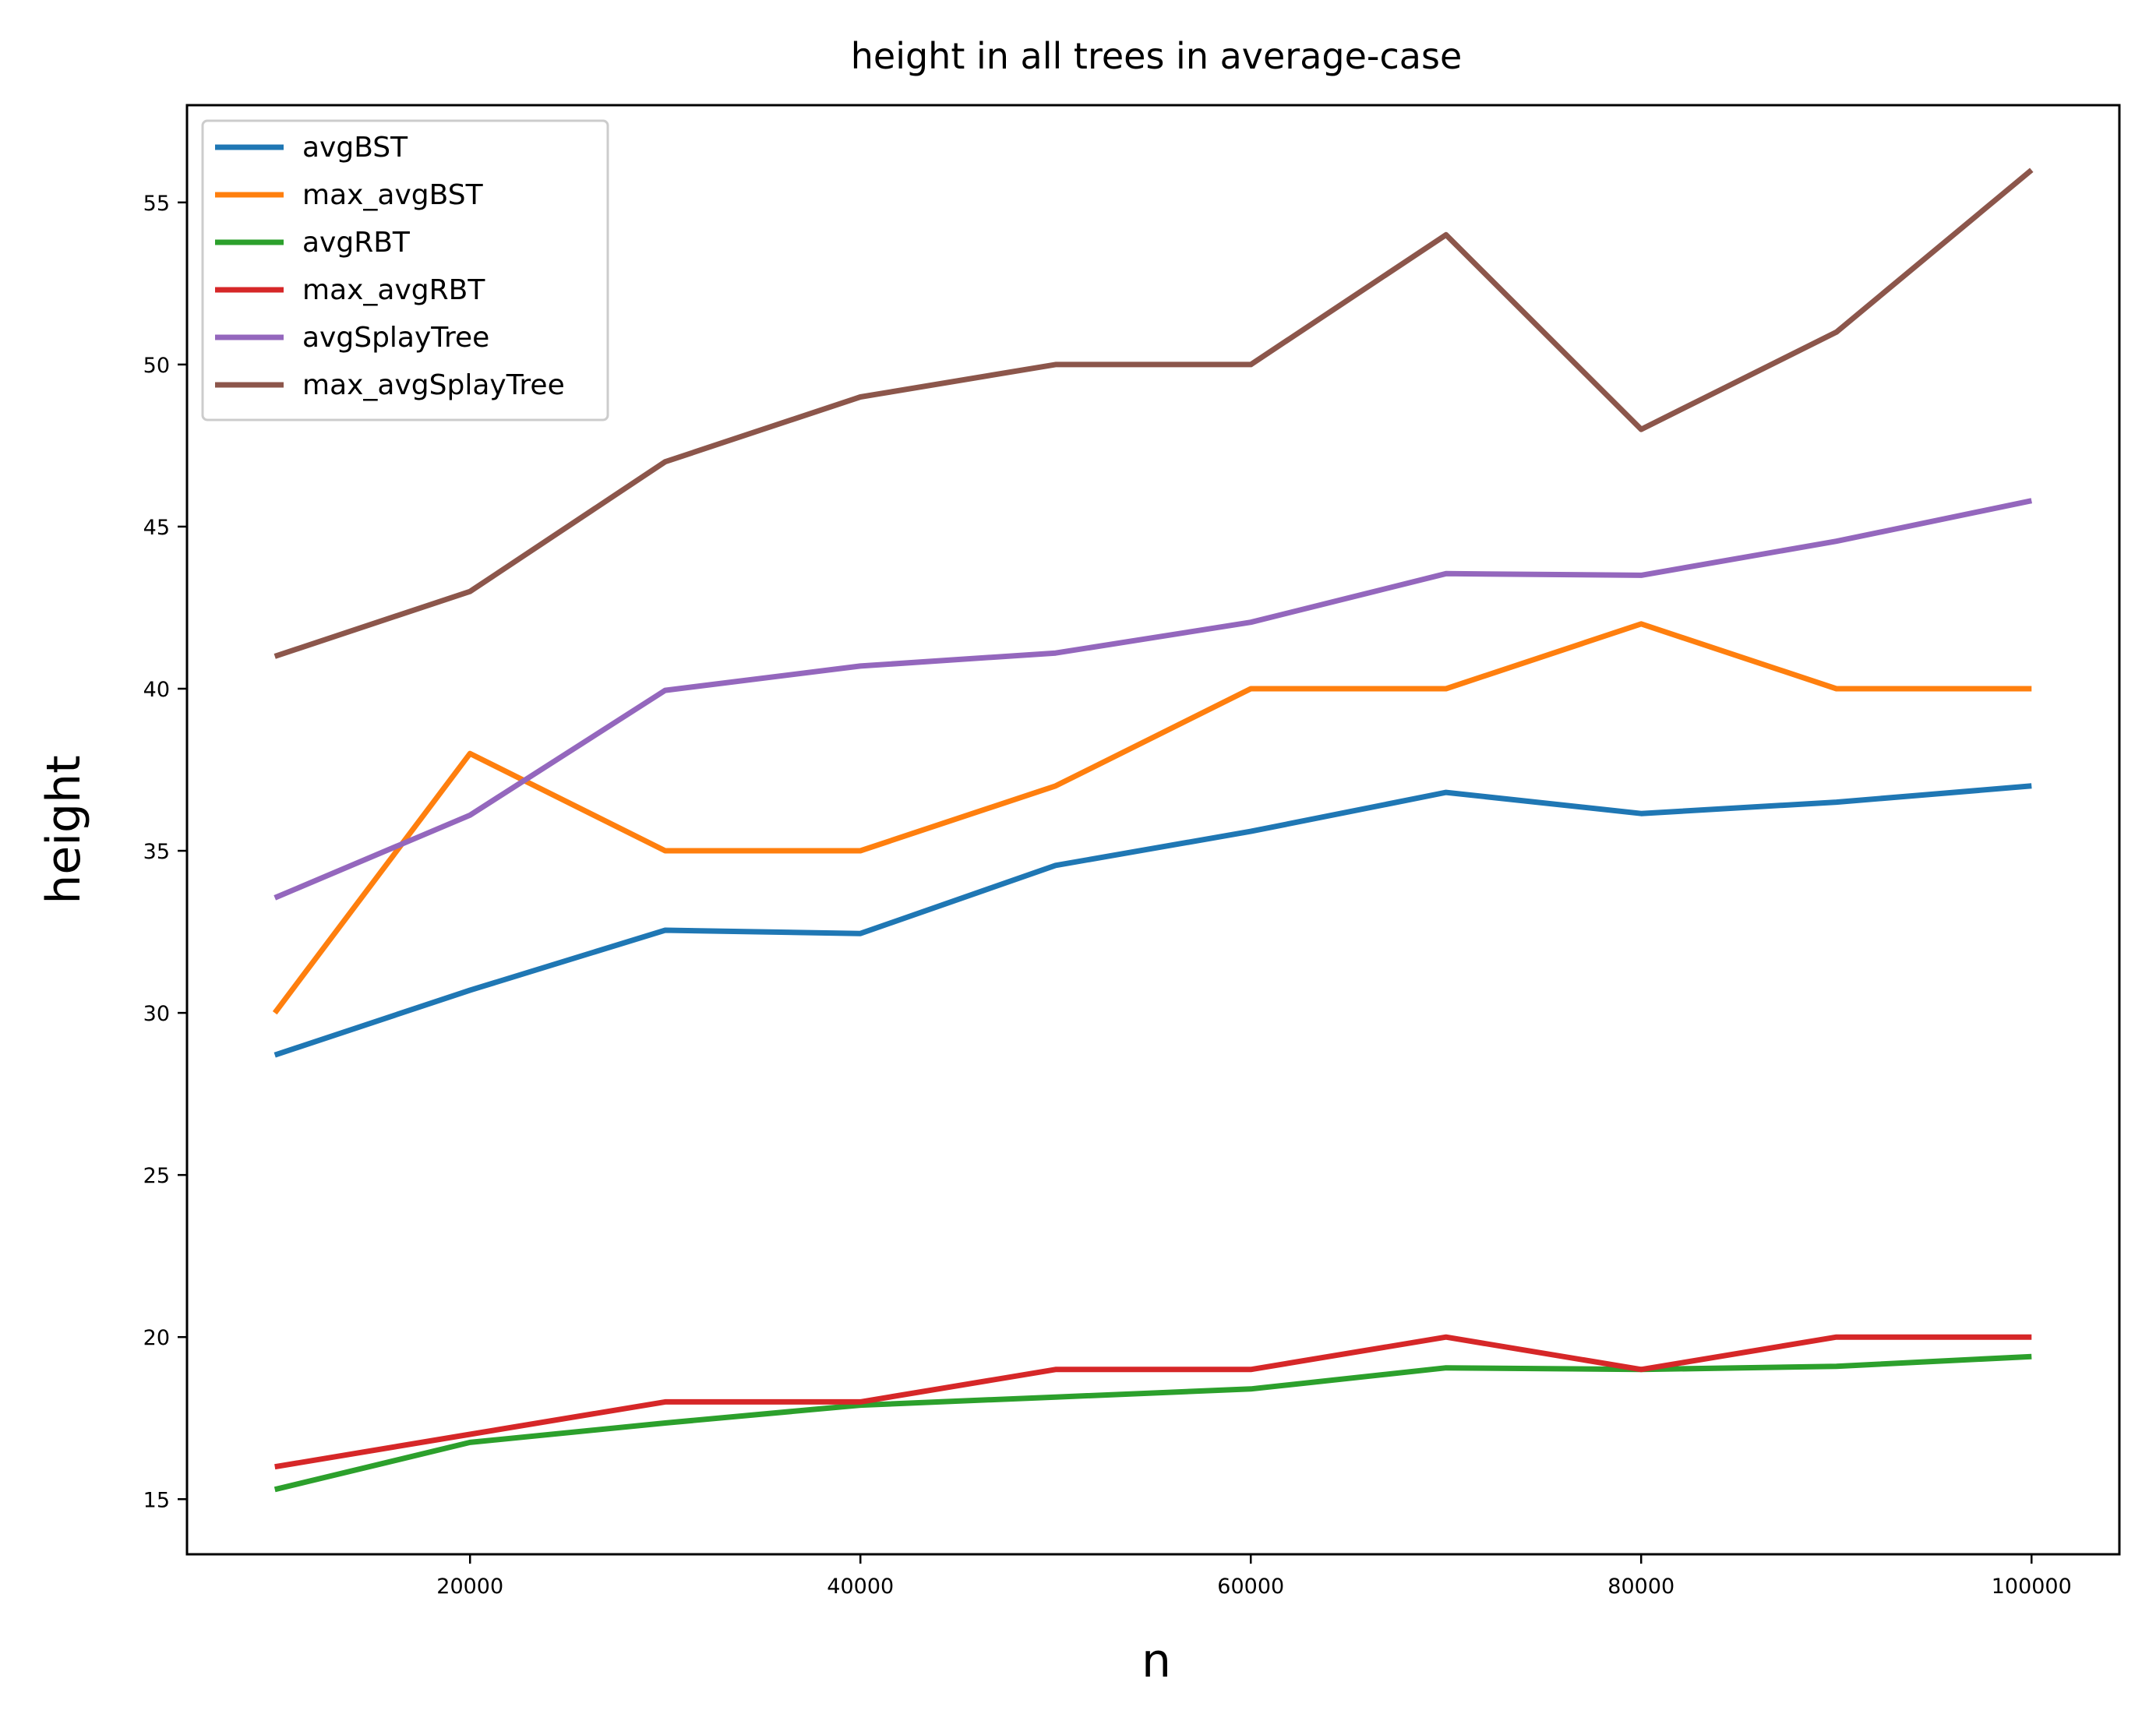 The width and height of the screenshot is (2156, 1721). I want to click on y-tick-label: 40, so click(156, 690).